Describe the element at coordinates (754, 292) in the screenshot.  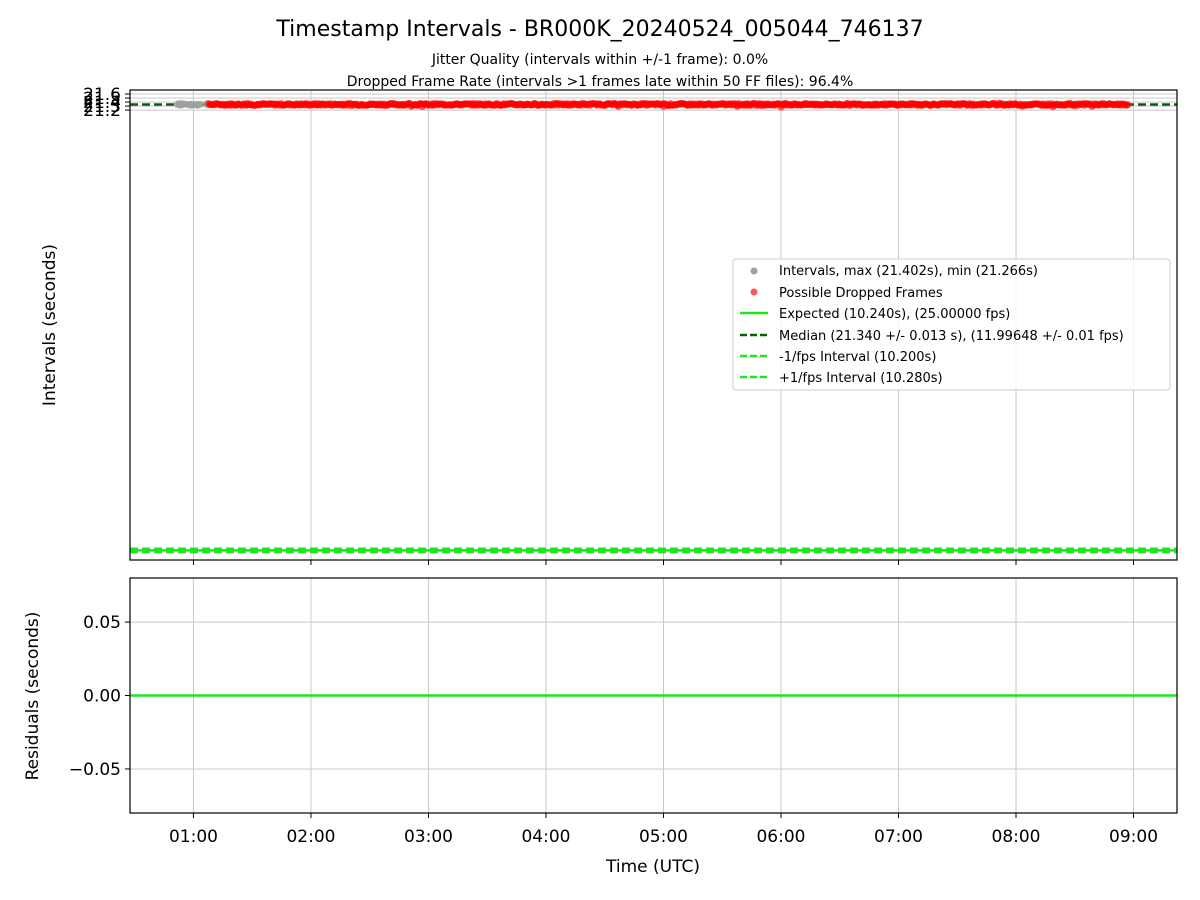
I see `legend-dropped-marker` at that location.